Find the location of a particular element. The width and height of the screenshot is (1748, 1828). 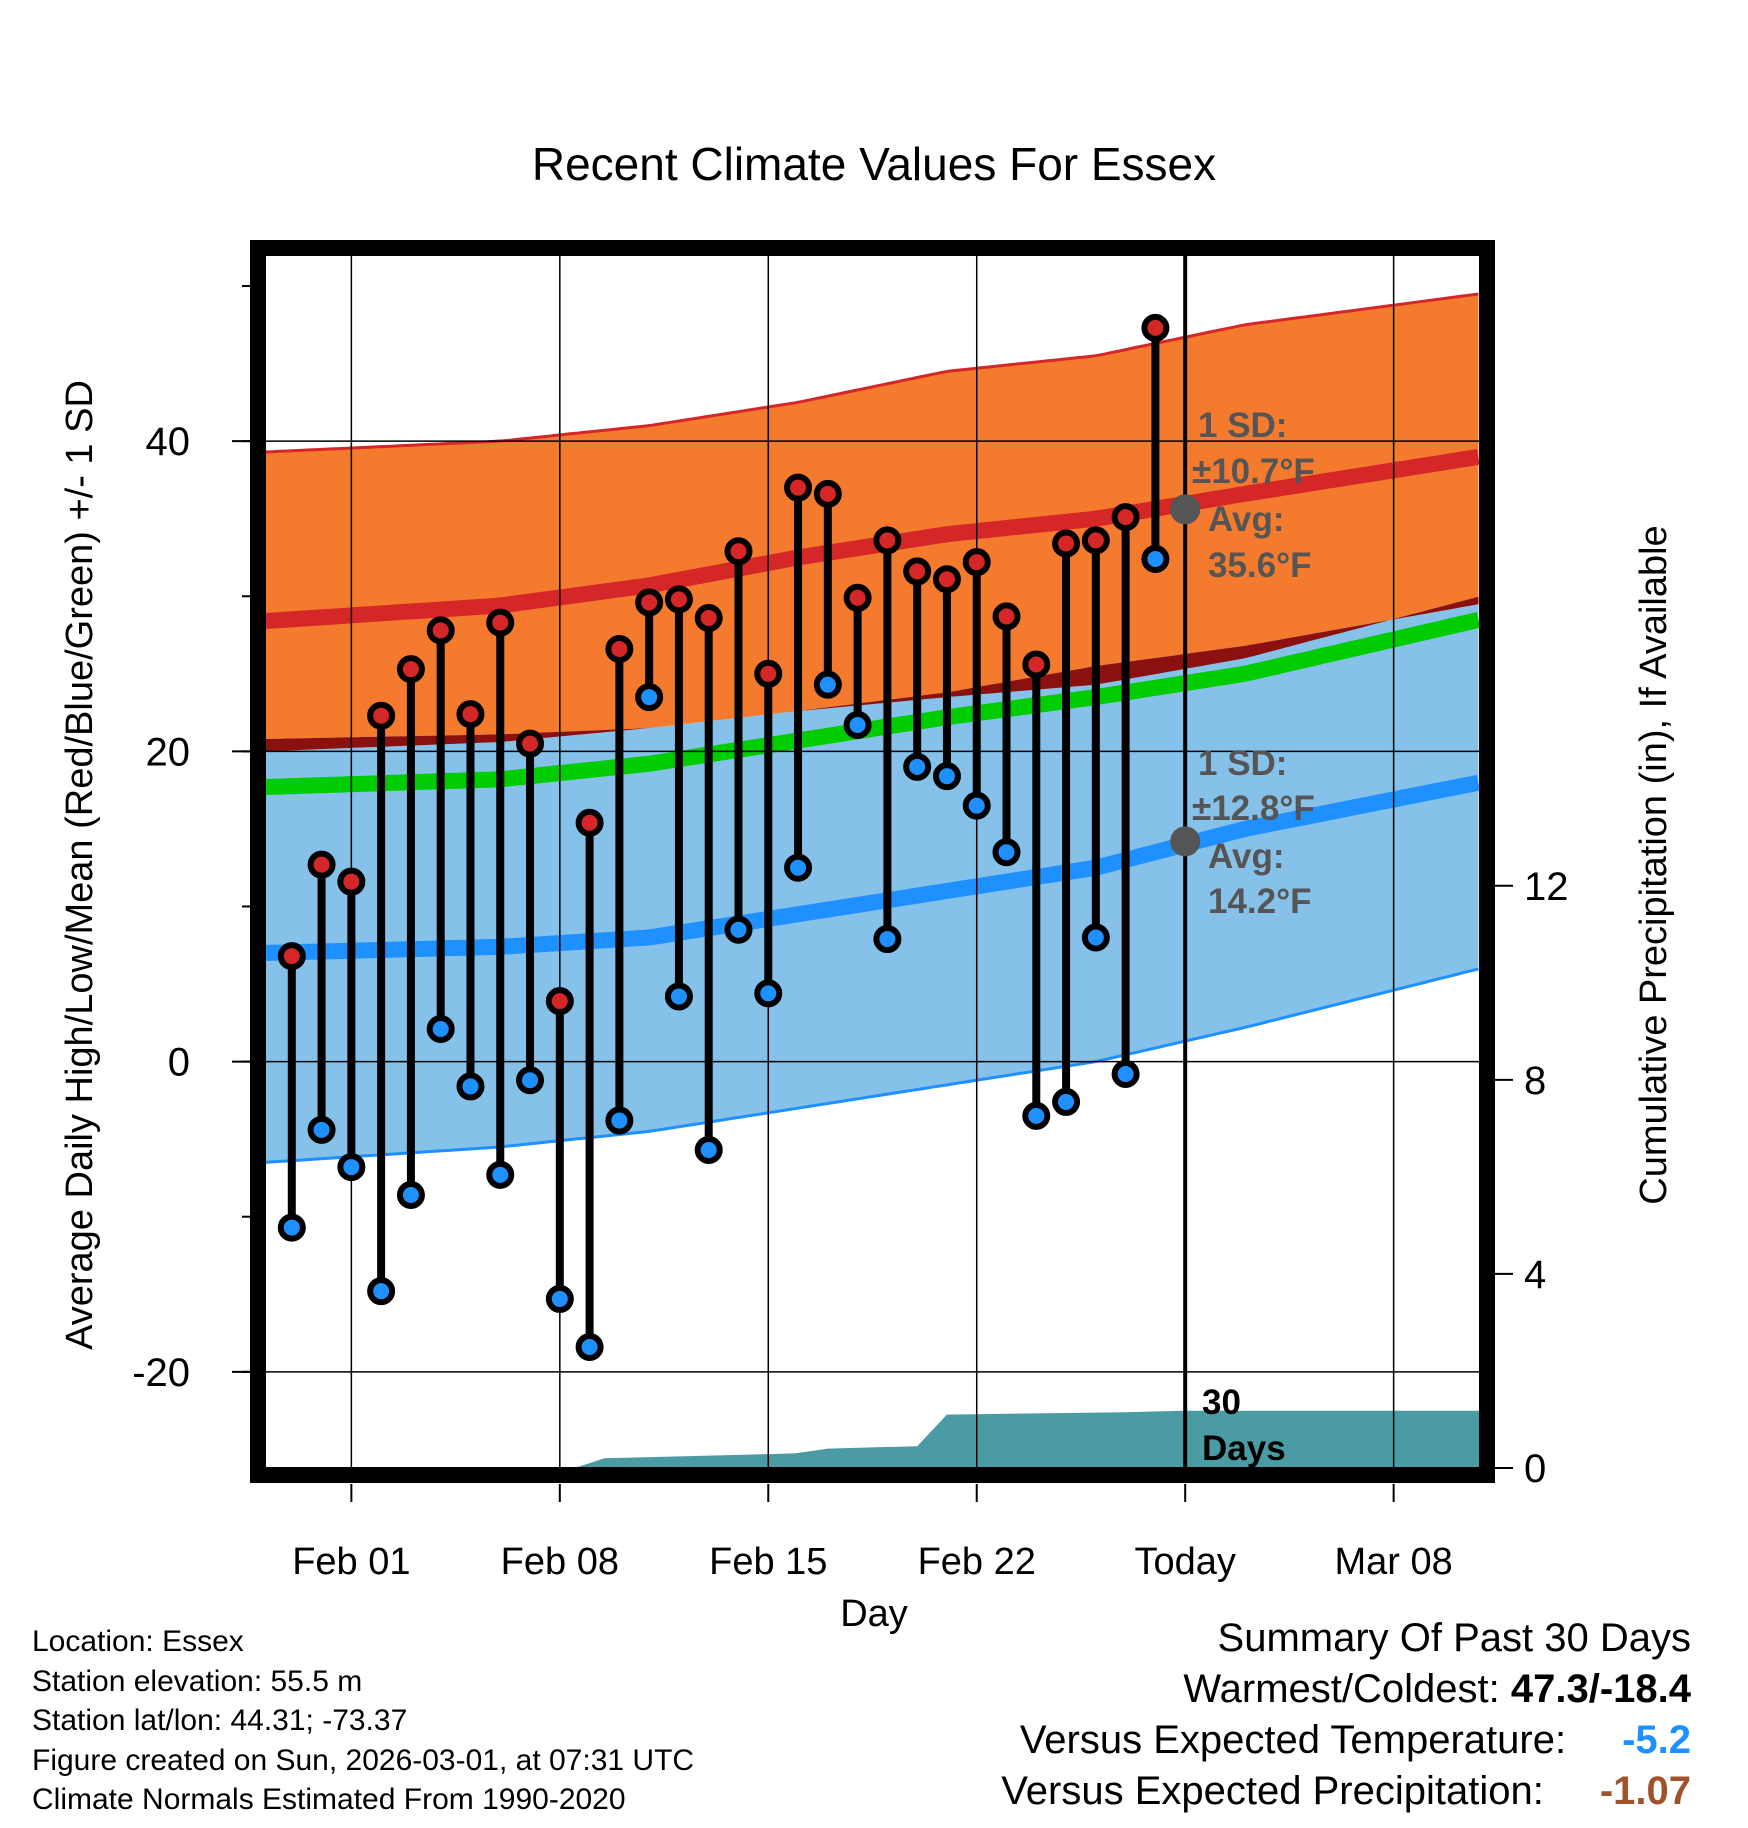

today-label-line2: Days is located at coordinates (1244, 1448).